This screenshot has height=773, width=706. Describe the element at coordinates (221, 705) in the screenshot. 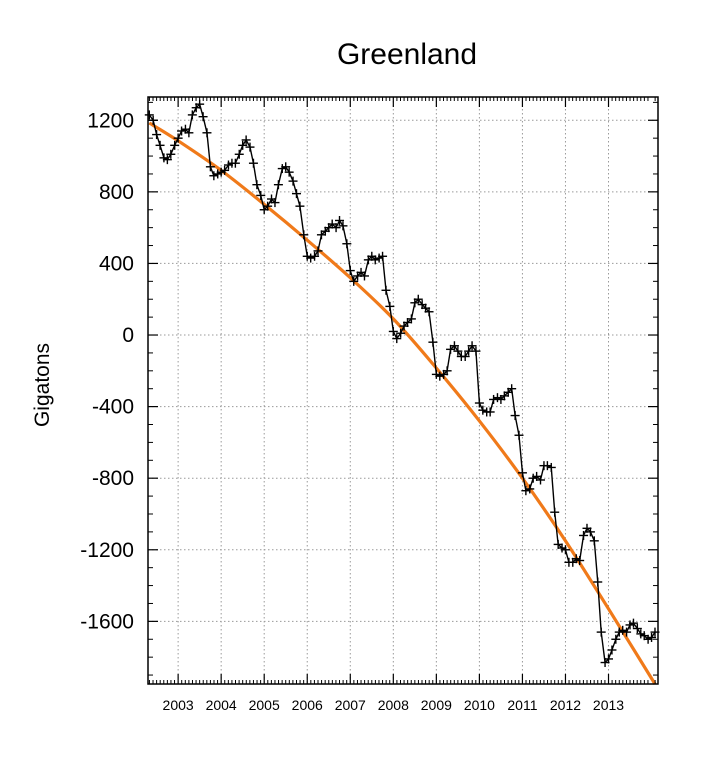

I see `x-tick-label: 2004` at that location.